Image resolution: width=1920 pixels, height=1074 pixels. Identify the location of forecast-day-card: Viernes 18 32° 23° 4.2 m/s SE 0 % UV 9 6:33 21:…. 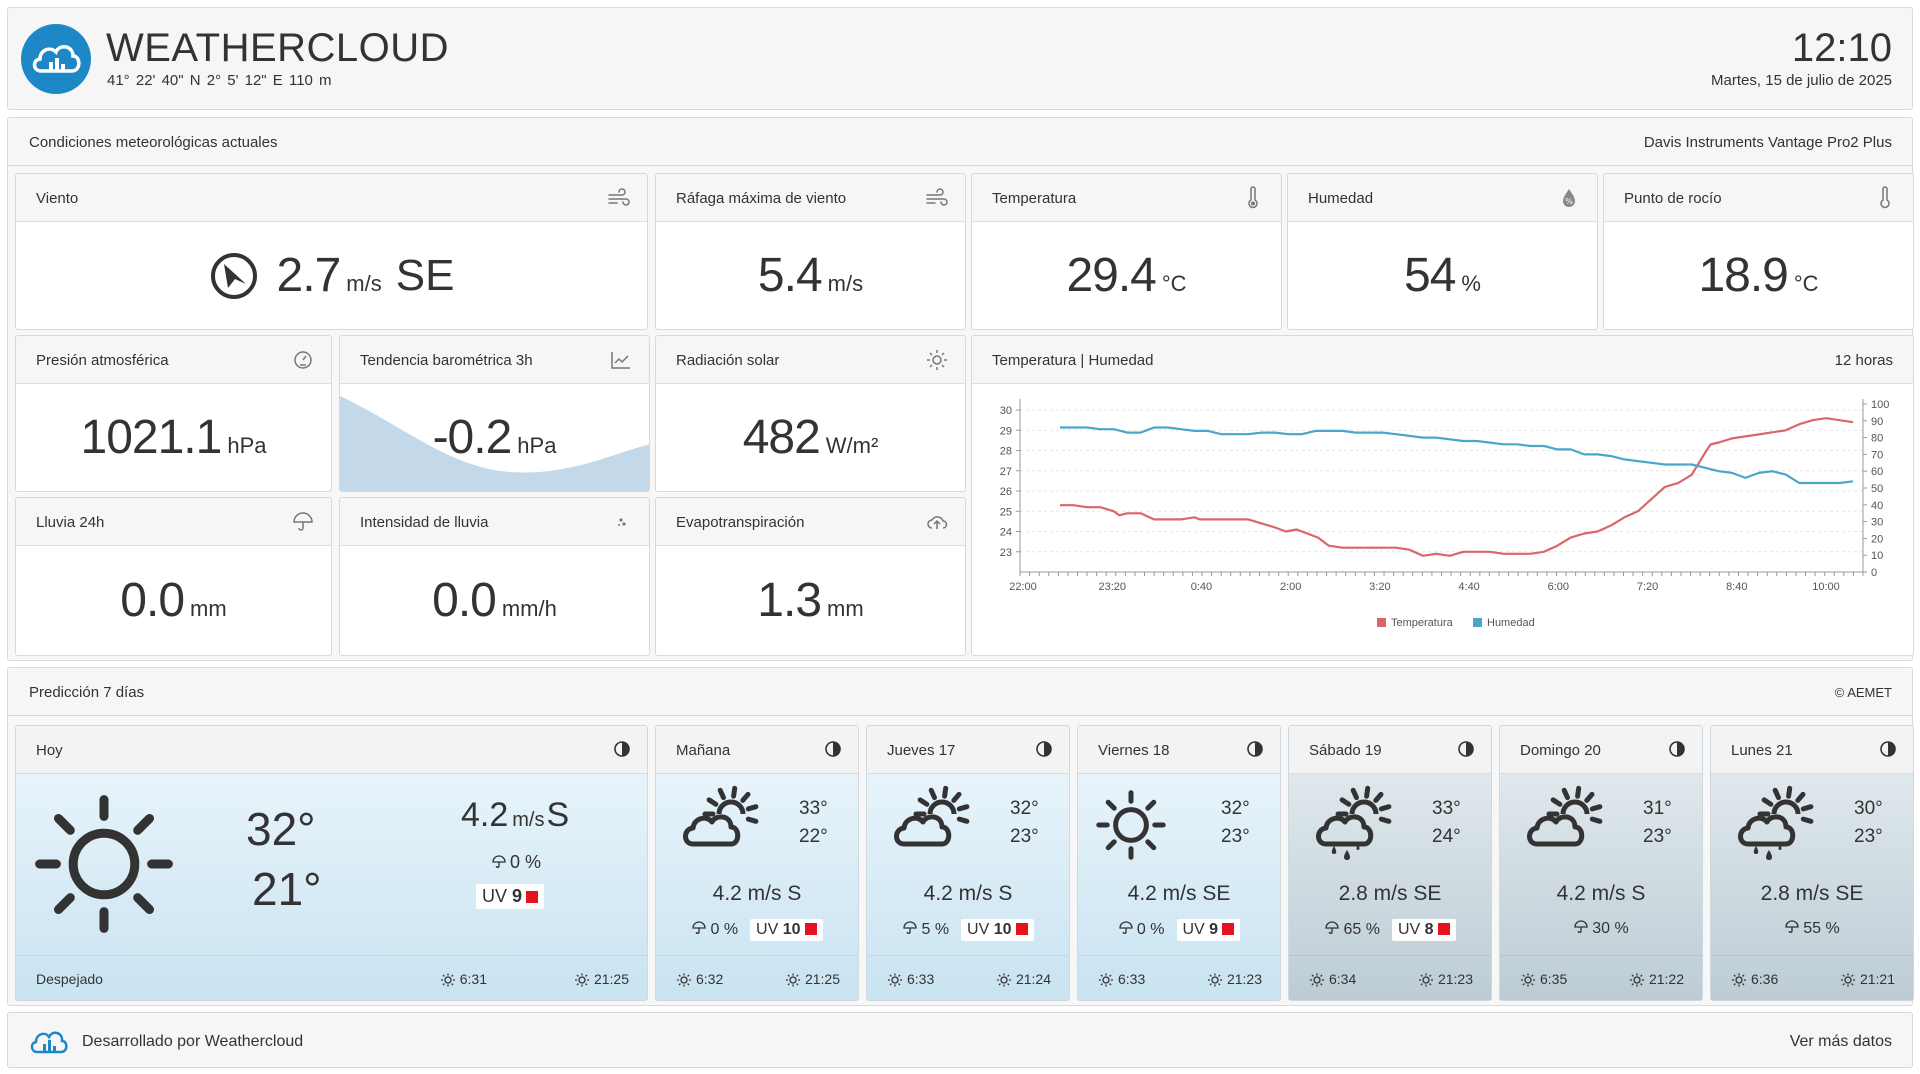
(1179, 863).